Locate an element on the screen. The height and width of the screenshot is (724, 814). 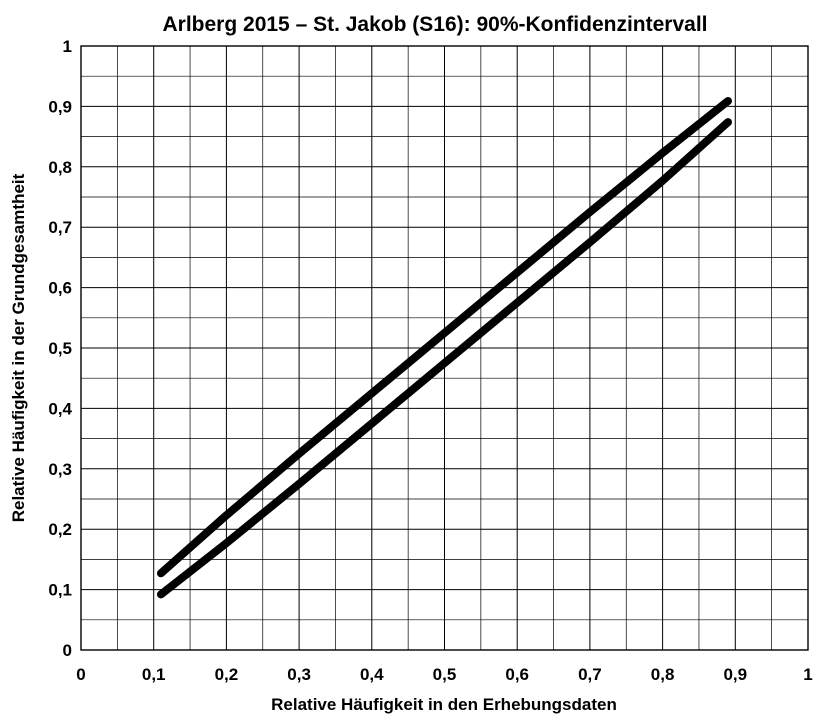
x-tick-label: 0,9 is located at coordinates (735, 674).